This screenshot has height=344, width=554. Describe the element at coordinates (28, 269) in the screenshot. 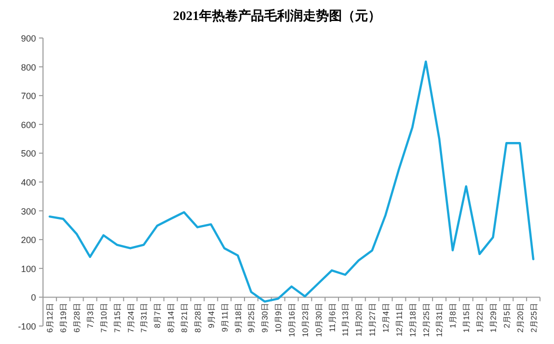

I see `y-tick-label: 100` at that location.